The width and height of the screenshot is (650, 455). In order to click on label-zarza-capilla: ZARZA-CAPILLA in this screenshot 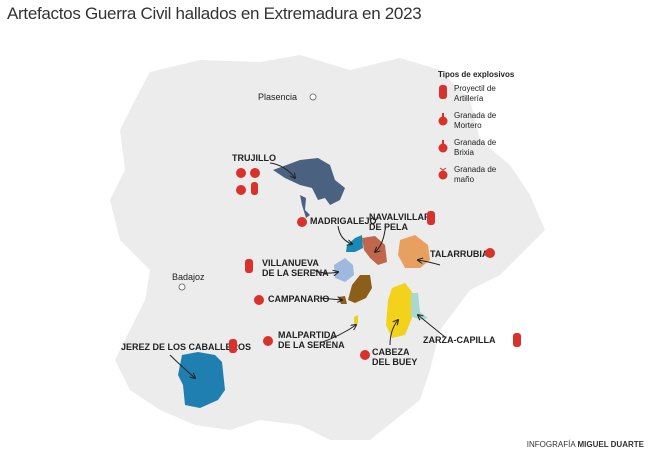, I will do `click(459, 340)`.